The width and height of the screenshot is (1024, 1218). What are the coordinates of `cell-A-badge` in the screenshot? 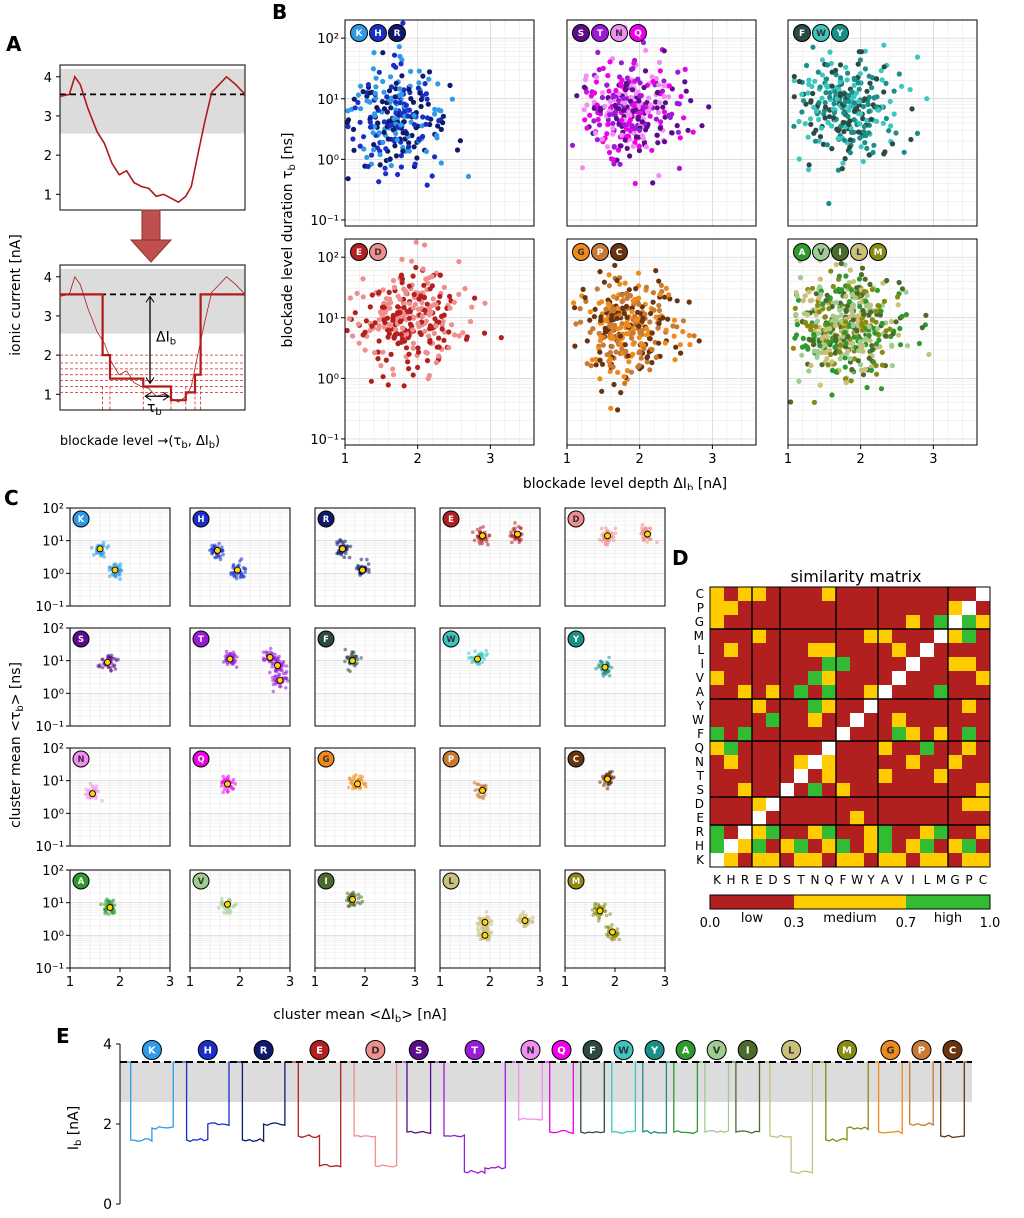 It's located at (81, 881).